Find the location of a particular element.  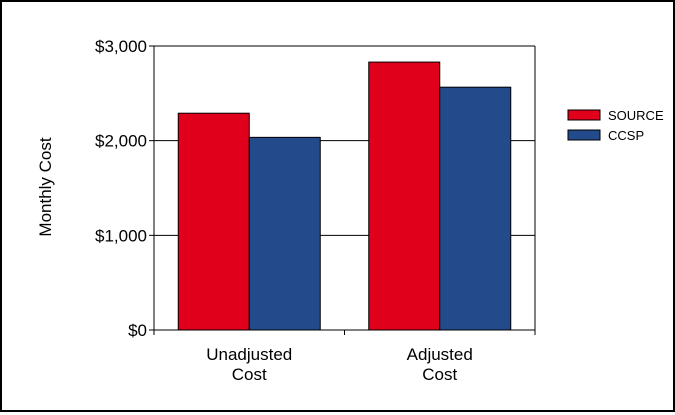

legend-label-source: SOURCE is located at coordinates (636, 115).